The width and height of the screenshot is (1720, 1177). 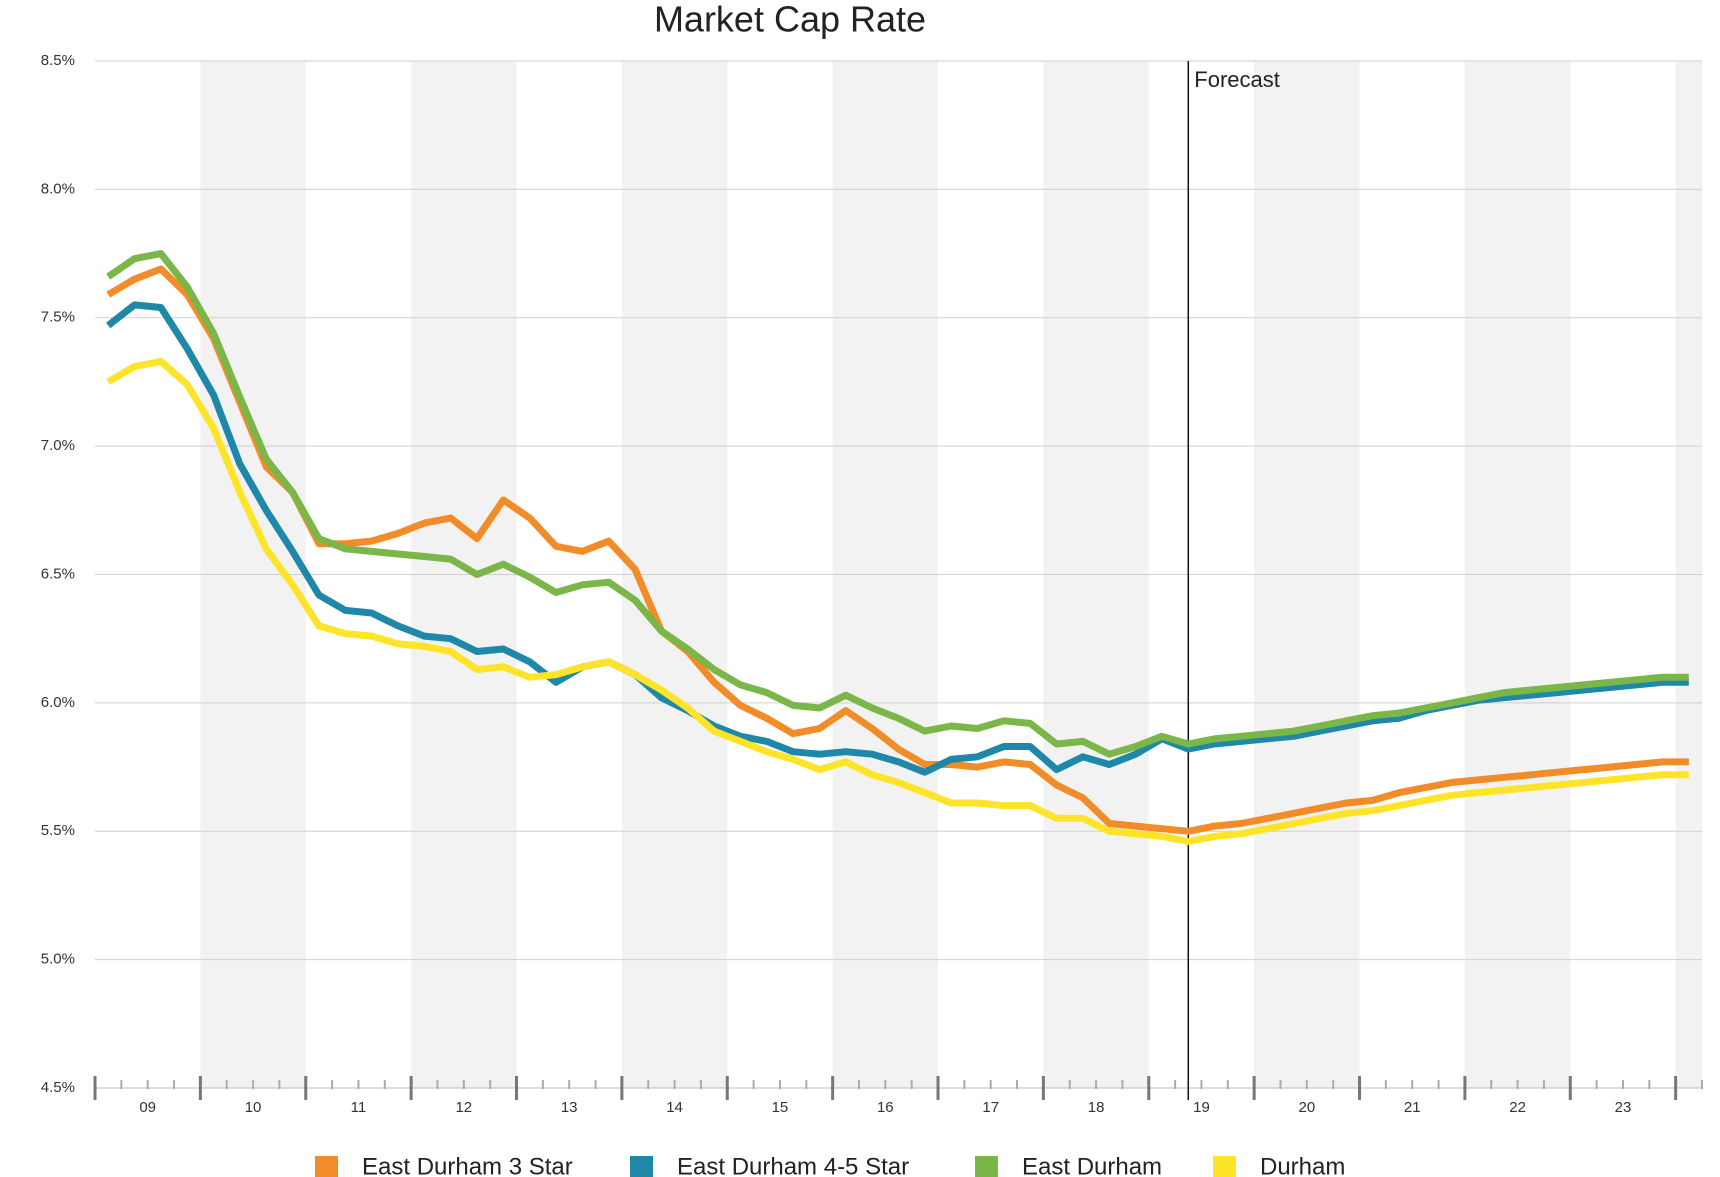 What do you see at coordinates (58, 573) in the screenshot?
I see `y-tick-label: 6.5%` at bounding box center [58, 573].